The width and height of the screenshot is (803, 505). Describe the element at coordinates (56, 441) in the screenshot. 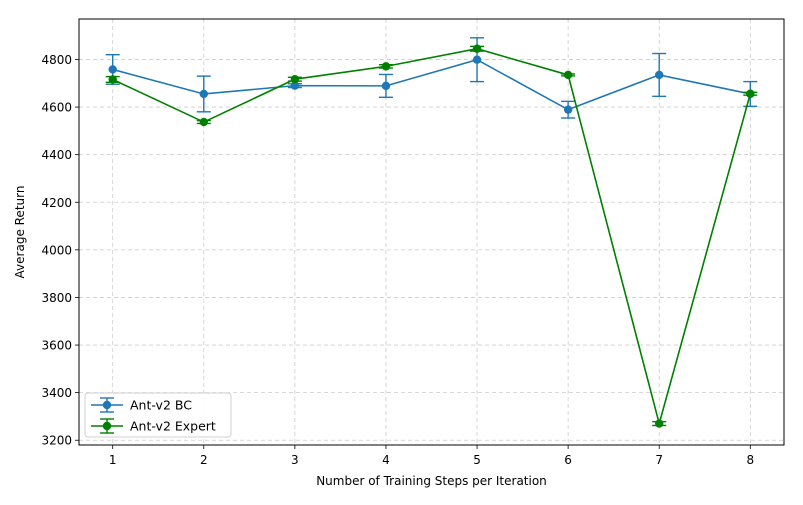

I see `y-tick-label: 3200` at that location.